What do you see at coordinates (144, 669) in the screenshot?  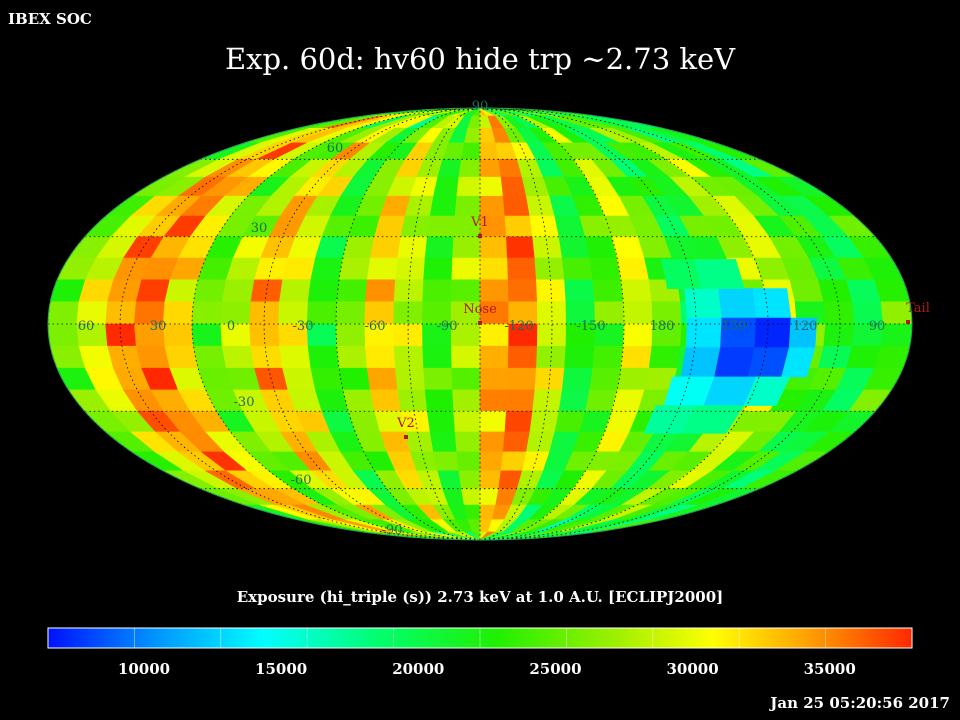 I see `colorbar-tick-label: 10000` at bounding box center [144, 669].